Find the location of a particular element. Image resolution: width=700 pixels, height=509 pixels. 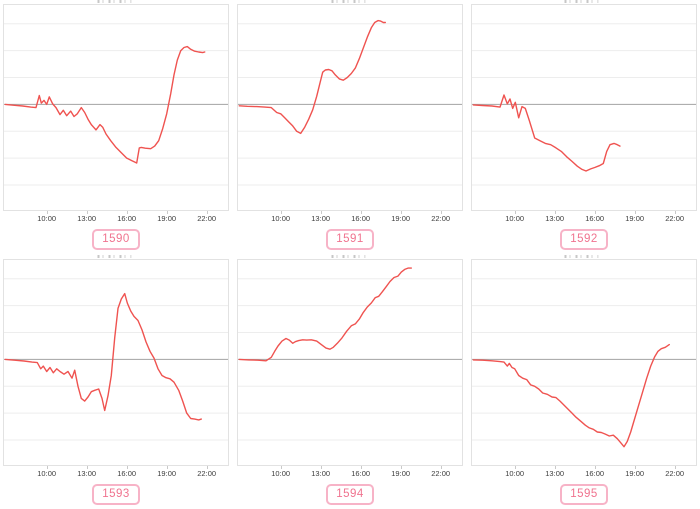

badge-row: 1591 is located at coordinates (350, 239).